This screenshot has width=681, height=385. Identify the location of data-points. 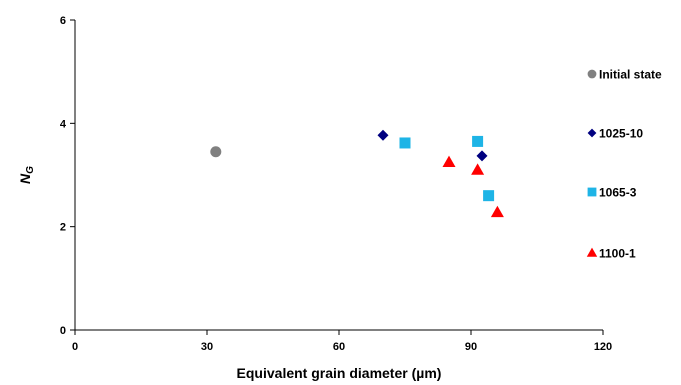
(357, 173).